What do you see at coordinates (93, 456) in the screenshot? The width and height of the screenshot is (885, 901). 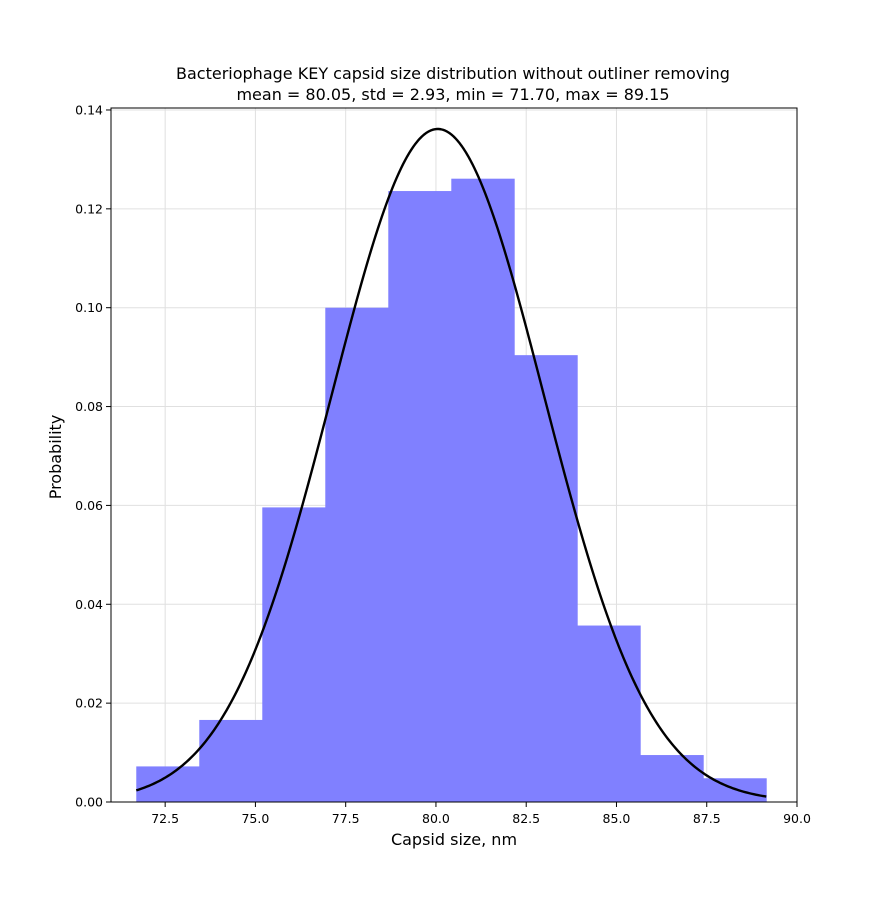 I see `y-axis-ticks: 0.00 0.02 0.04 0.06 0.08 0.10 0.12 0.14` at bounding box center [93, 456].